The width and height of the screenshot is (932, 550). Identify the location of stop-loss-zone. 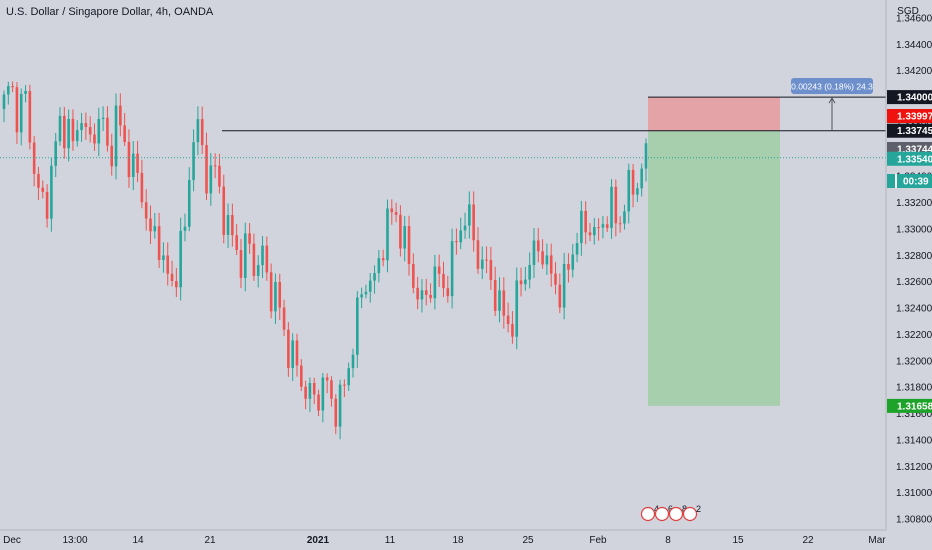
(714, 114).